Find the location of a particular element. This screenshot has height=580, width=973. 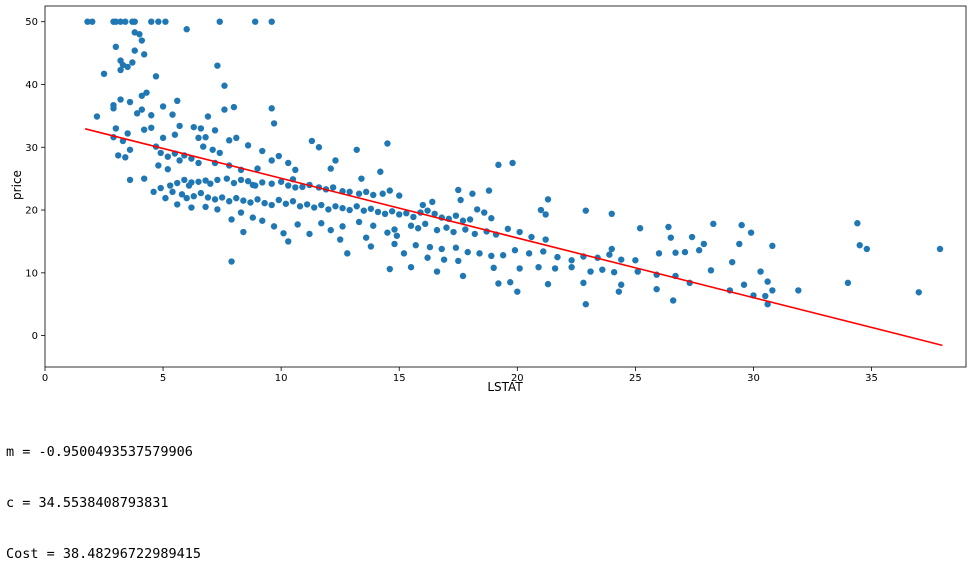

x-tick-label: 5 is located at coordinates (163, 378).